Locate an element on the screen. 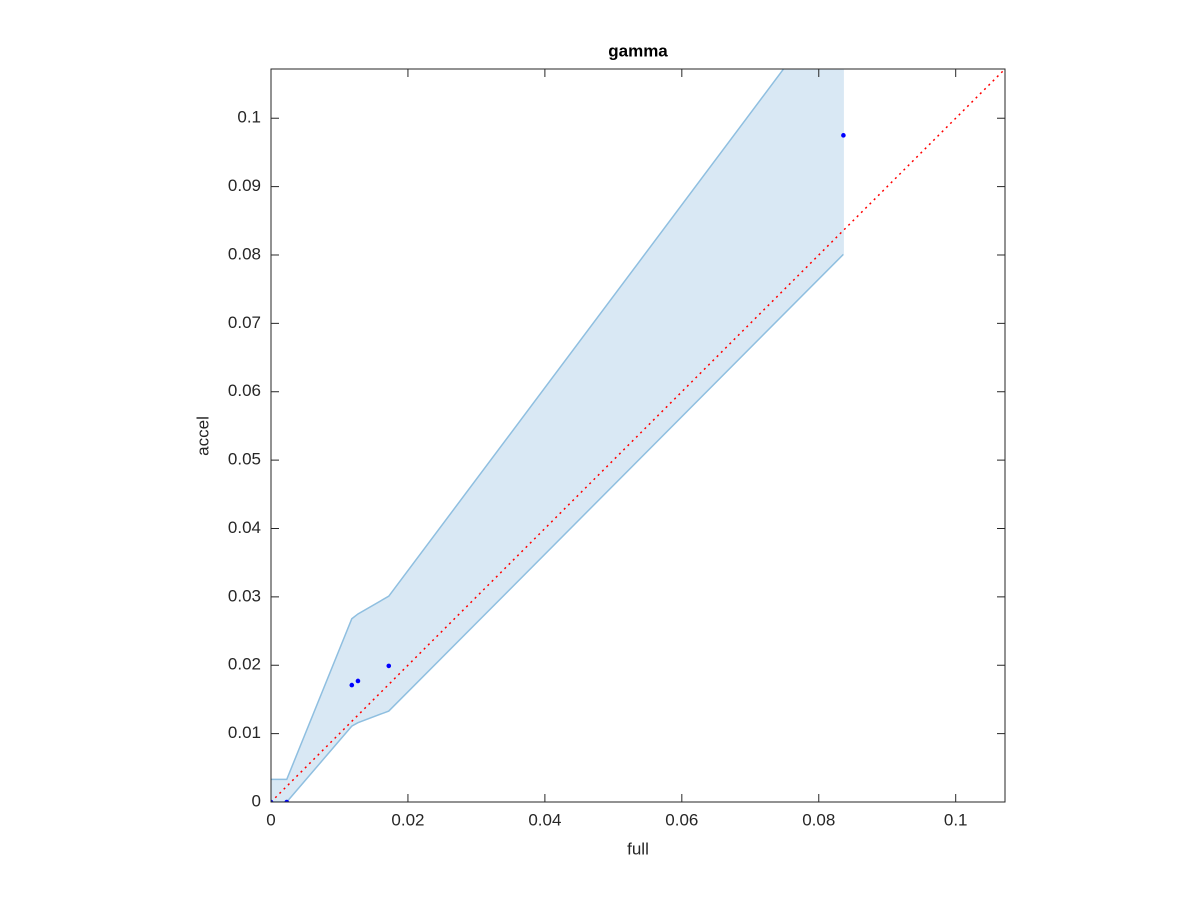 Image resolution: width=1200 pixels, height=900 pixels. y-tick-label: 0.09 is located at coordinates (244, 185).